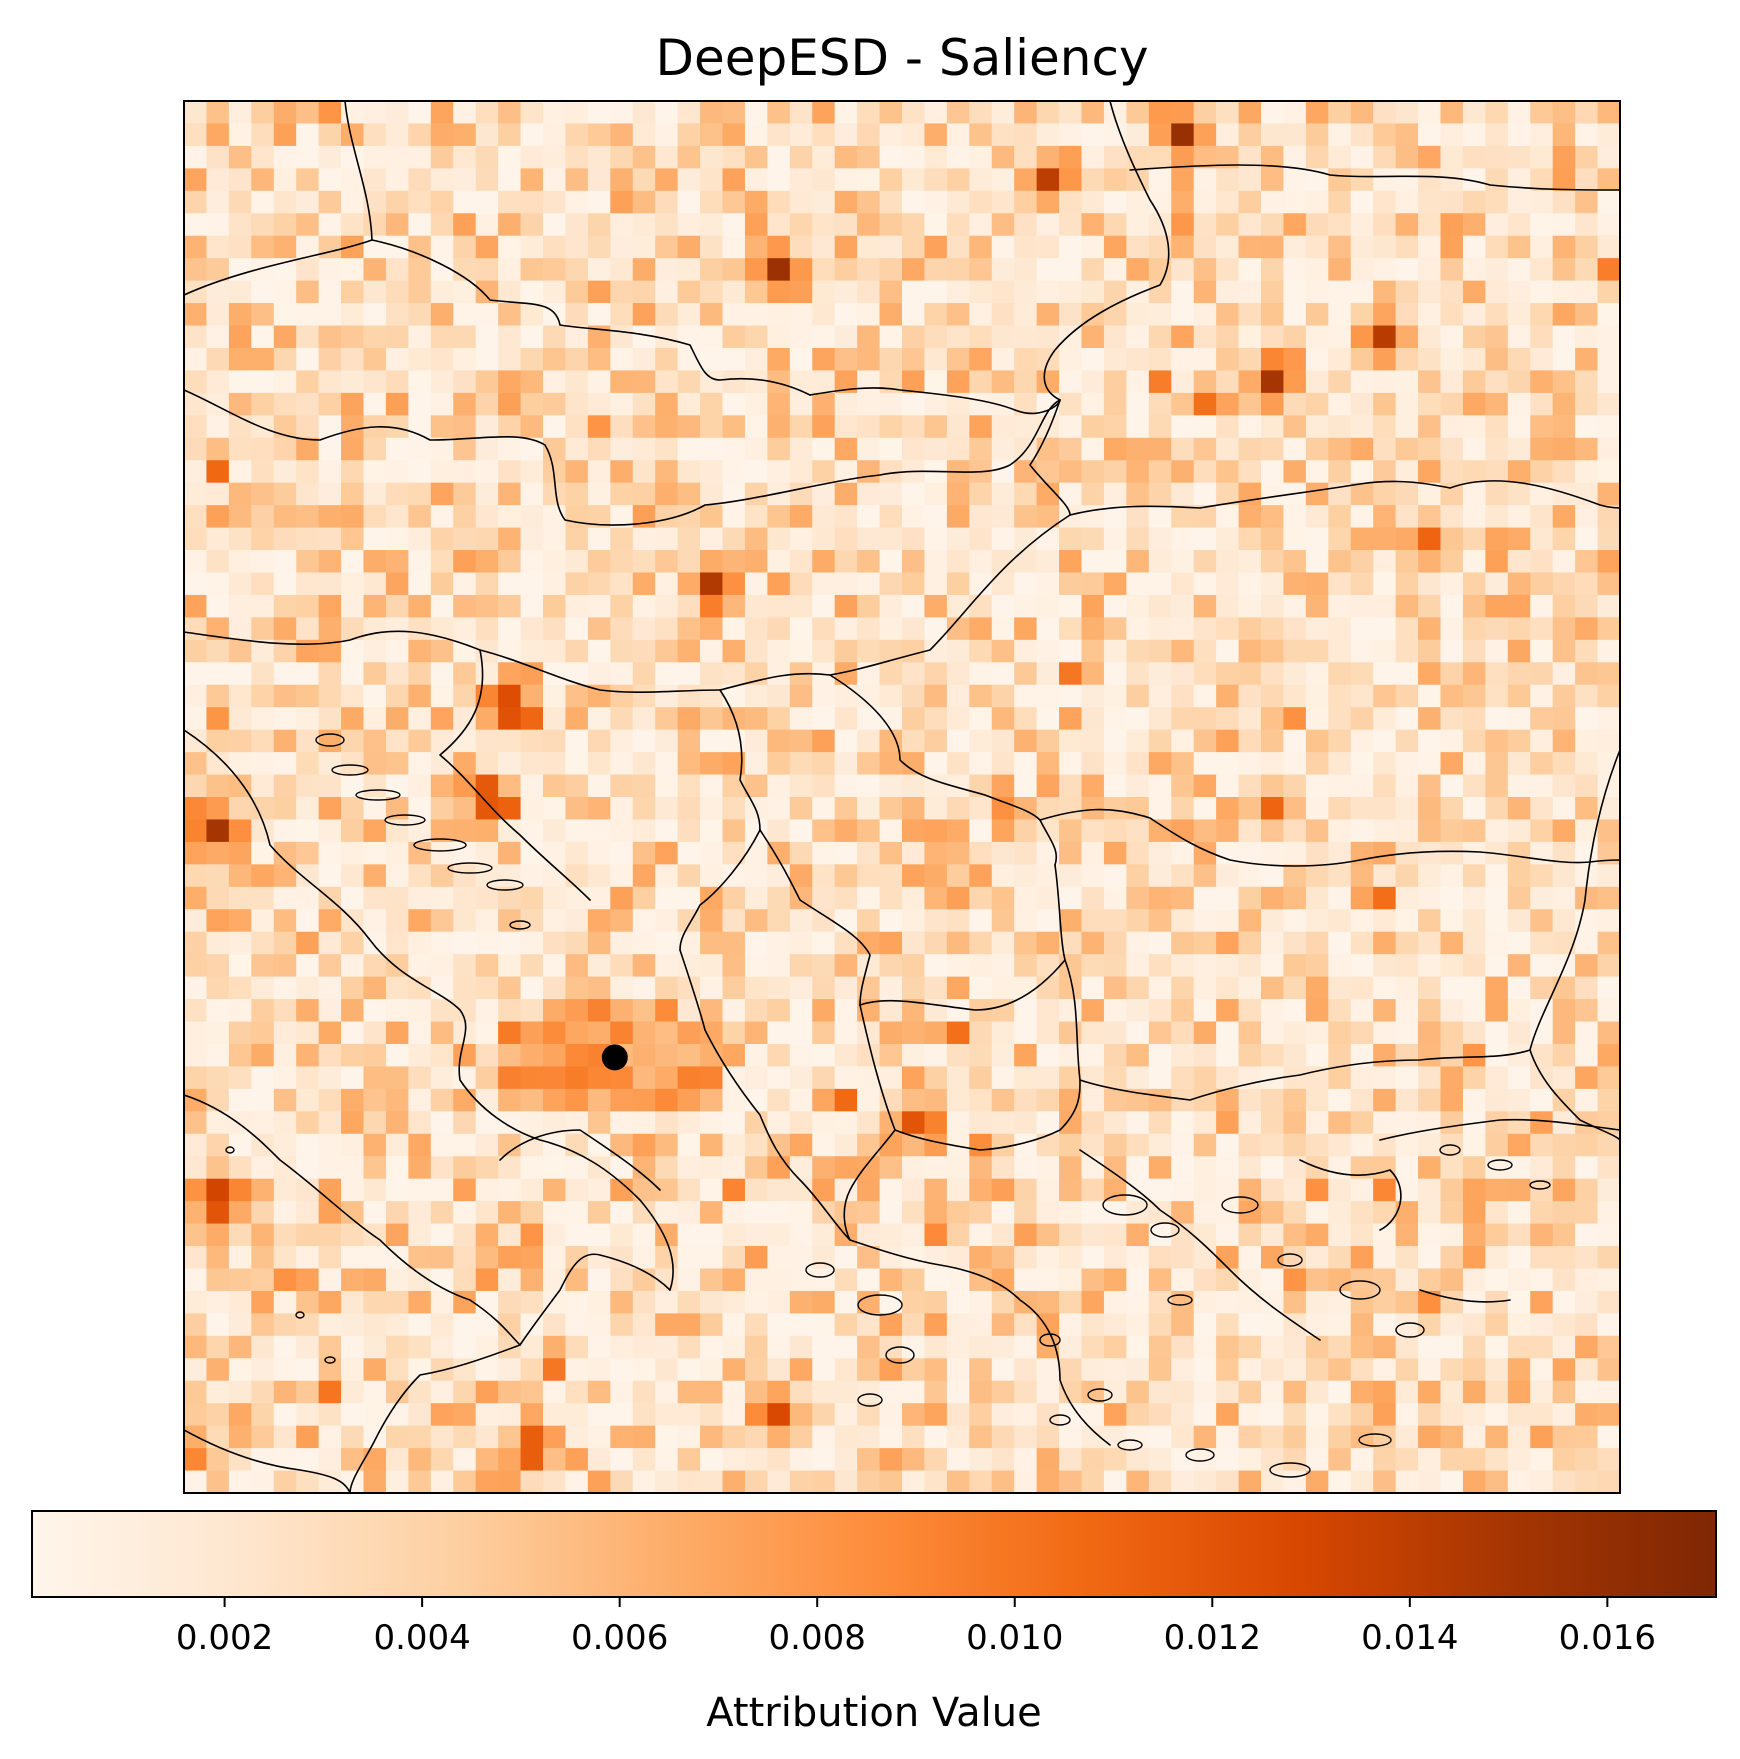 Image resolution: width=1740 pixels, height=1759 pixels. Describe the element at coordinates (350, 770) in the screenshot. I see `island-outline` at that location.